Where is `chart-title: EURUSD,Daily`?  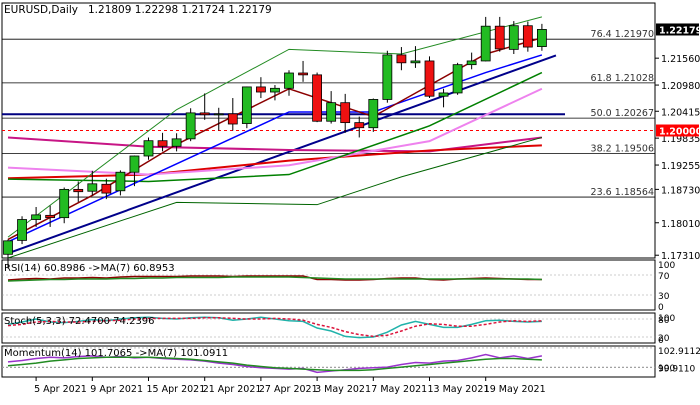
chart-title: EURUSD,Daily is located at coordinates (41, 10).